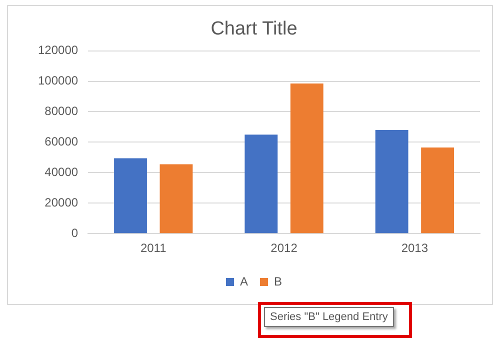 This screenshot has width=500, height=340. I want to click on x-tick-label: 2013, so click(414, 248).